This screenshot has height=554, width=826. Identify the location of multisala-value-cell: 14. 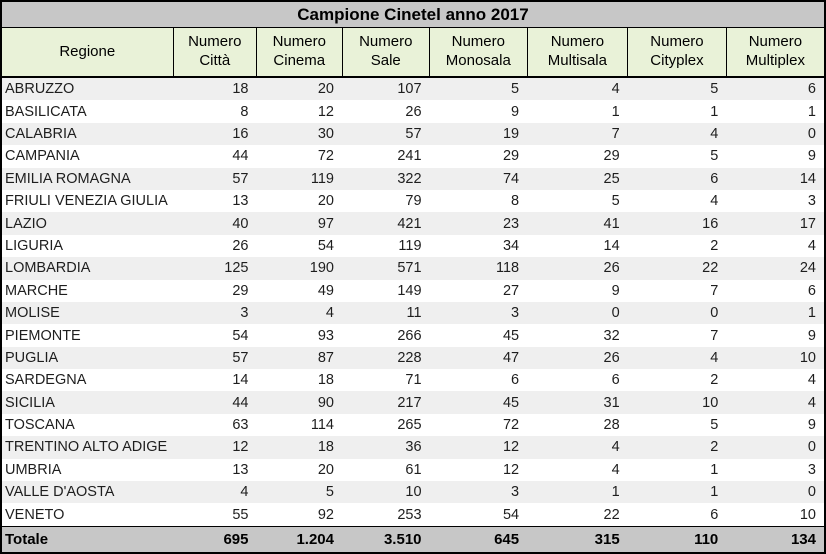
(611, 245).